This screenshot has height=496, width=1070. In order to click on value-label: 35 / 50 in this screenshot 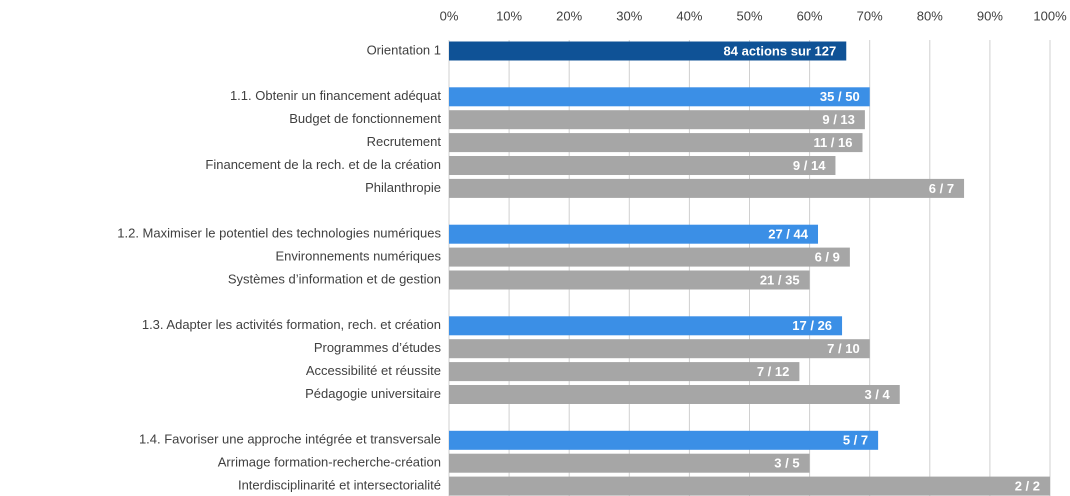, I will do `click(840, 96)`.